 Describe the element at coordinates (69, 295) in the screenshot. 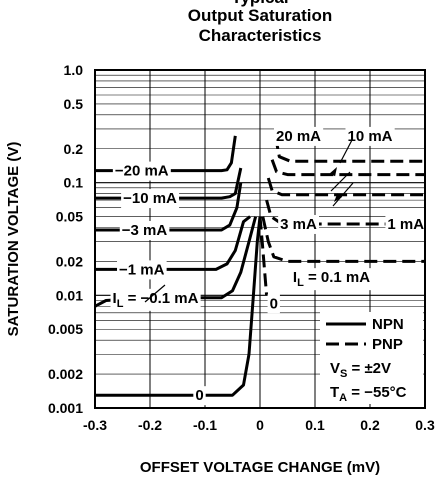

I see `y-tick-label: 0.01` at that location.